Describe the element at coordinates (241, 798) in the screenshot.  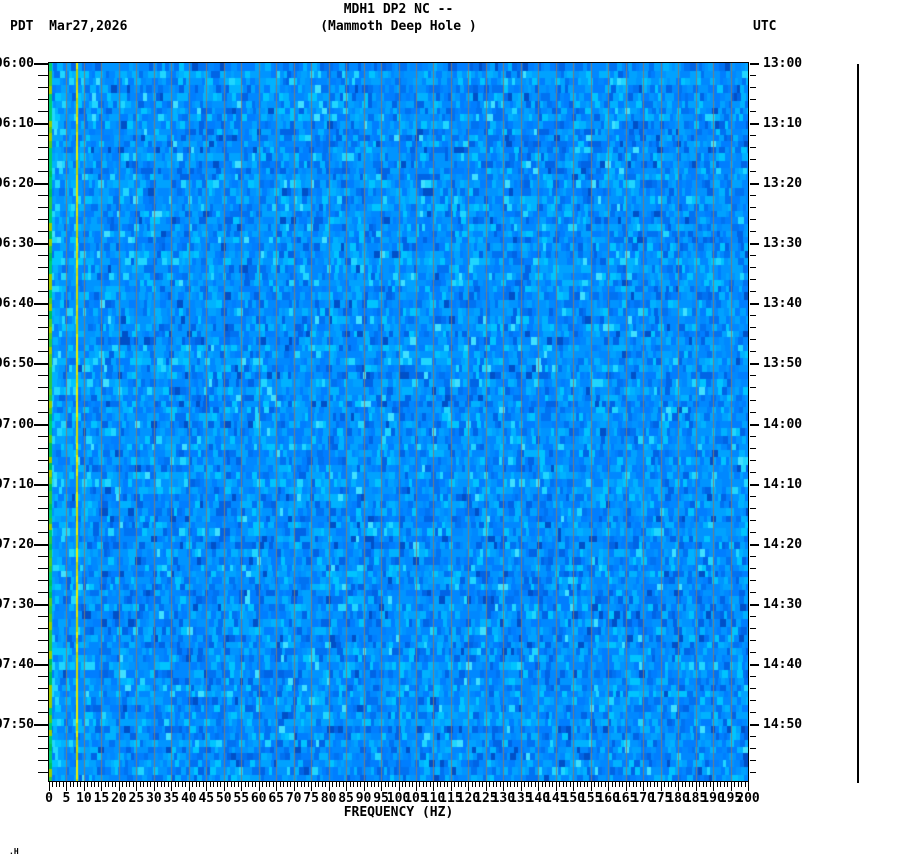
I see `x-axis-tick-label: 55` at that location.